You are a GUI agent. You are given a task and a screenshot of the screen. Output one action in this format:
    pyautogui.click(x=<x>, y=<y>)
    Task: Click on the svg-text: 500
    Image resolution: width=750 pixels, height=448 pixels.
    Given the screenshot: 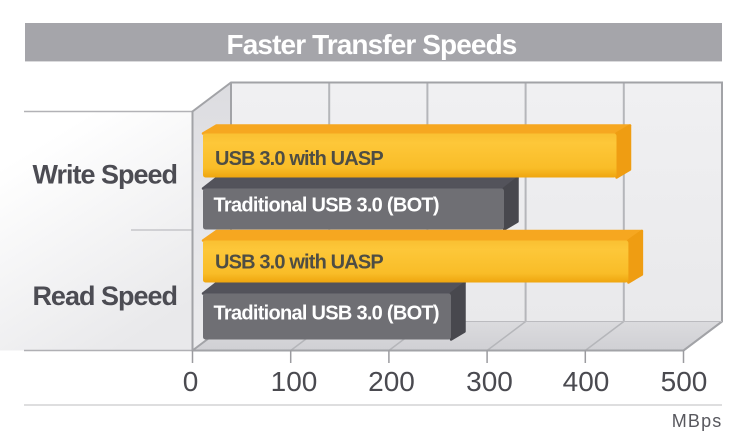 What is the action you would take?
    pyautogui.click(x=684, y=381)
    